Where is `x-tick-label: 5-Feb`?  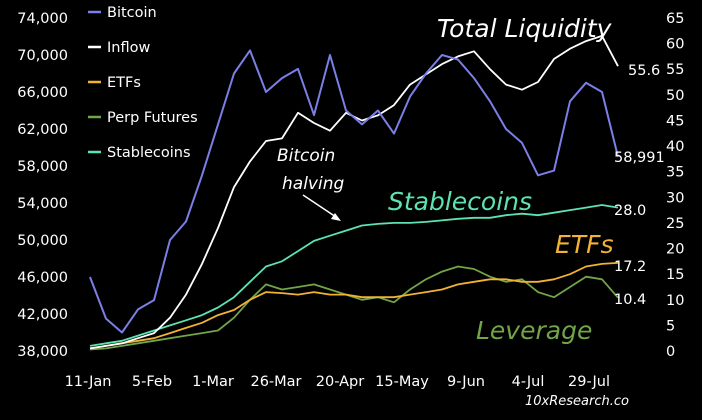
x-tick-label: 5-Feb is located at coordinates (152, 382).